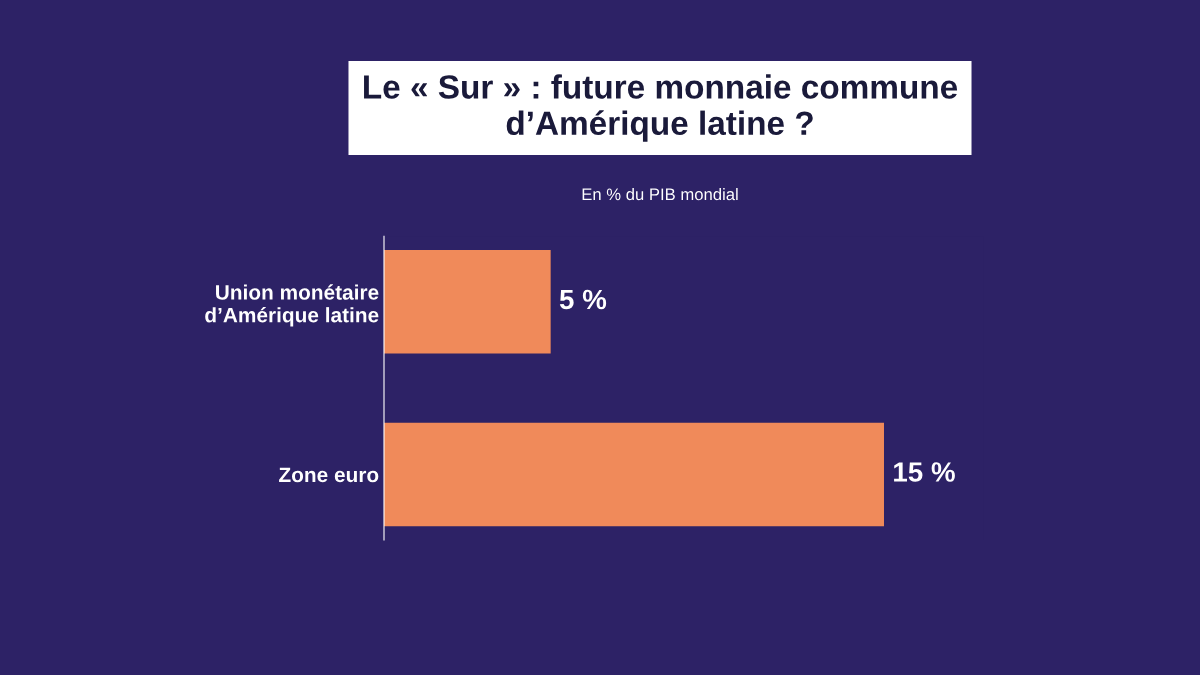  What do you see at coordinates (660, 194) in the screenshot?
I see `chart-subtitle: En % du PIB mondial` at bounding box center [660, 194].